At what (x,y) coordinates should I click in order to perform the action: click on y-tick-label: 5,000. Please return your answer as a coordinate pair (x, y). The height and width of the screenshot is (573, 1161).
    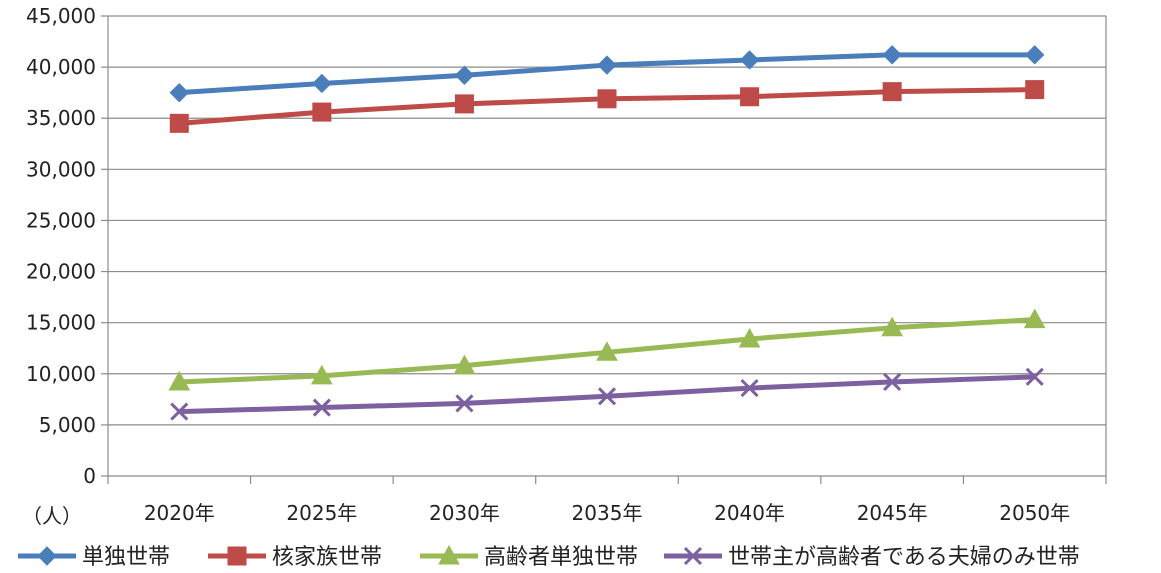
    Looking at the image, I should click on (67, 425).